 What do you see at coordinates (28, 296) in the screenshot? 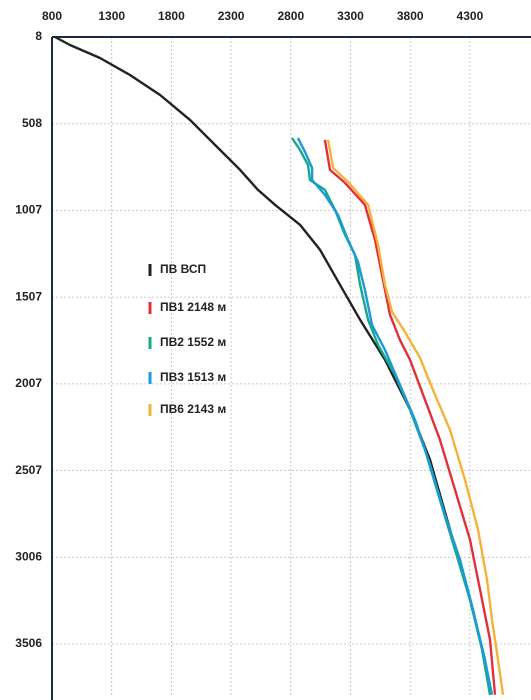
I see `y-tick-label: 1507` at bounding box center [28, 296].